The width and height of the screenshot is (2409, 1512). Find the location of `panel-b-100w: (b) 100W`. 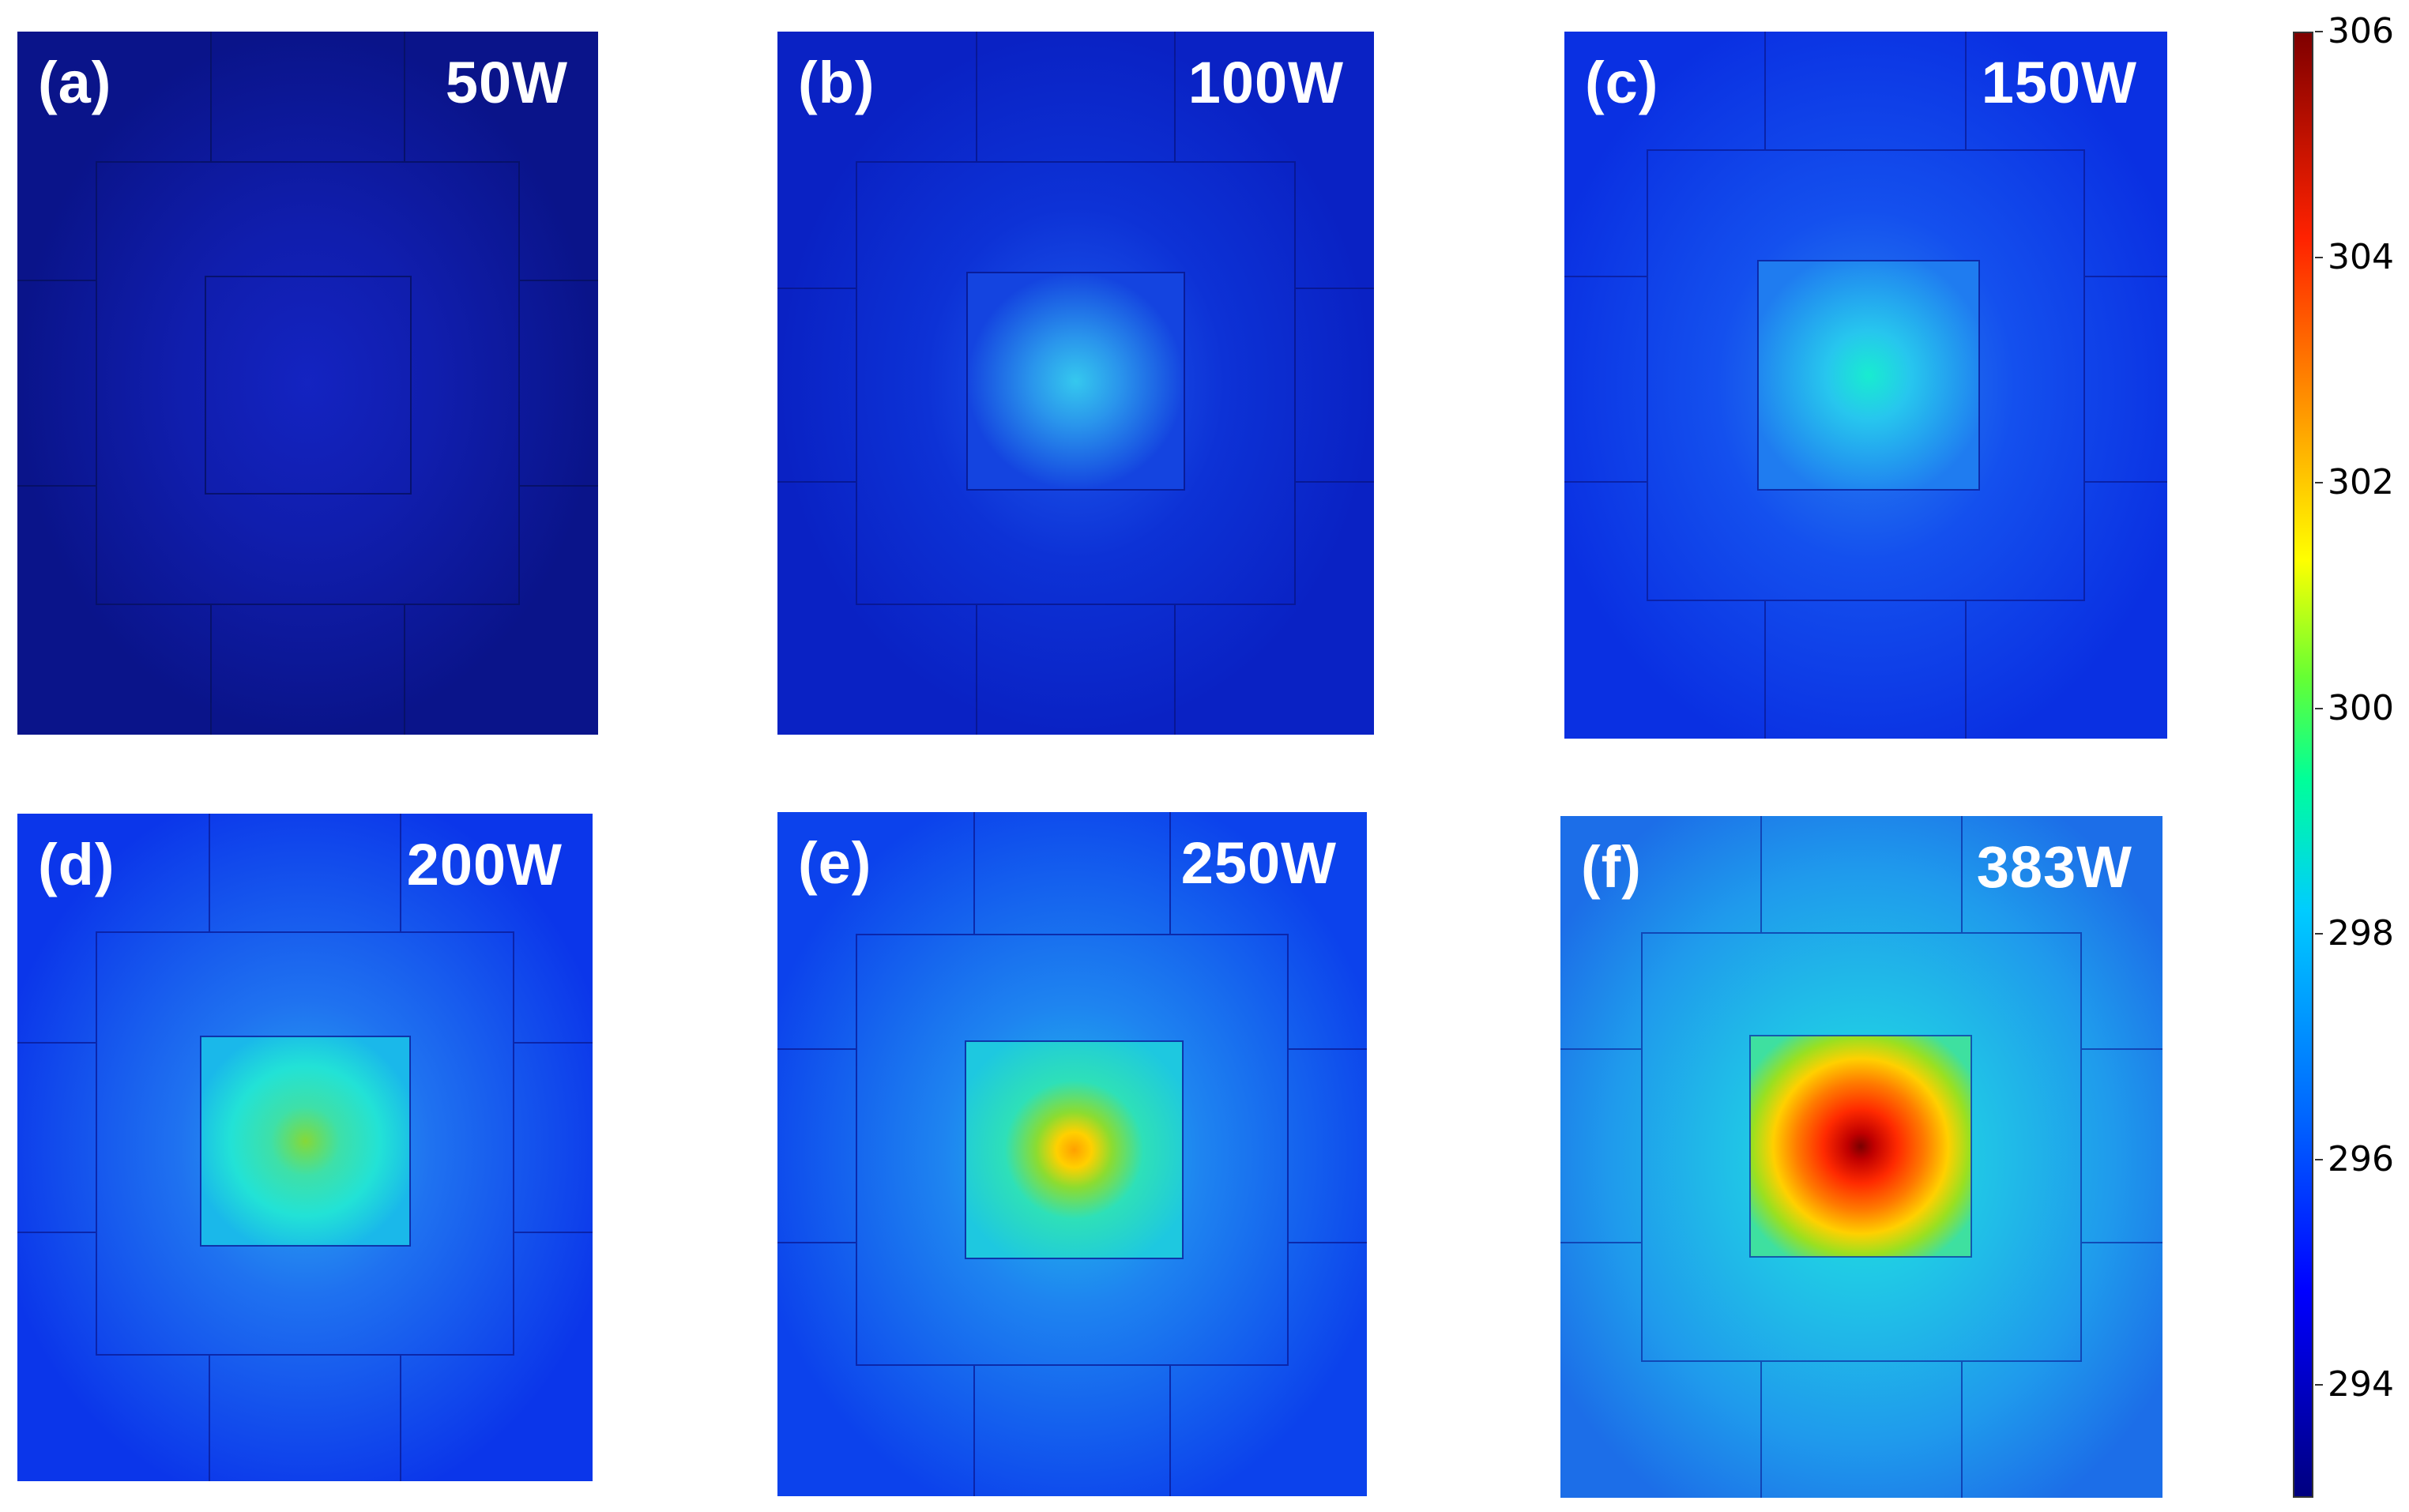

panel-b-100w: (b) 100W is located at coordinates (1075, 383).